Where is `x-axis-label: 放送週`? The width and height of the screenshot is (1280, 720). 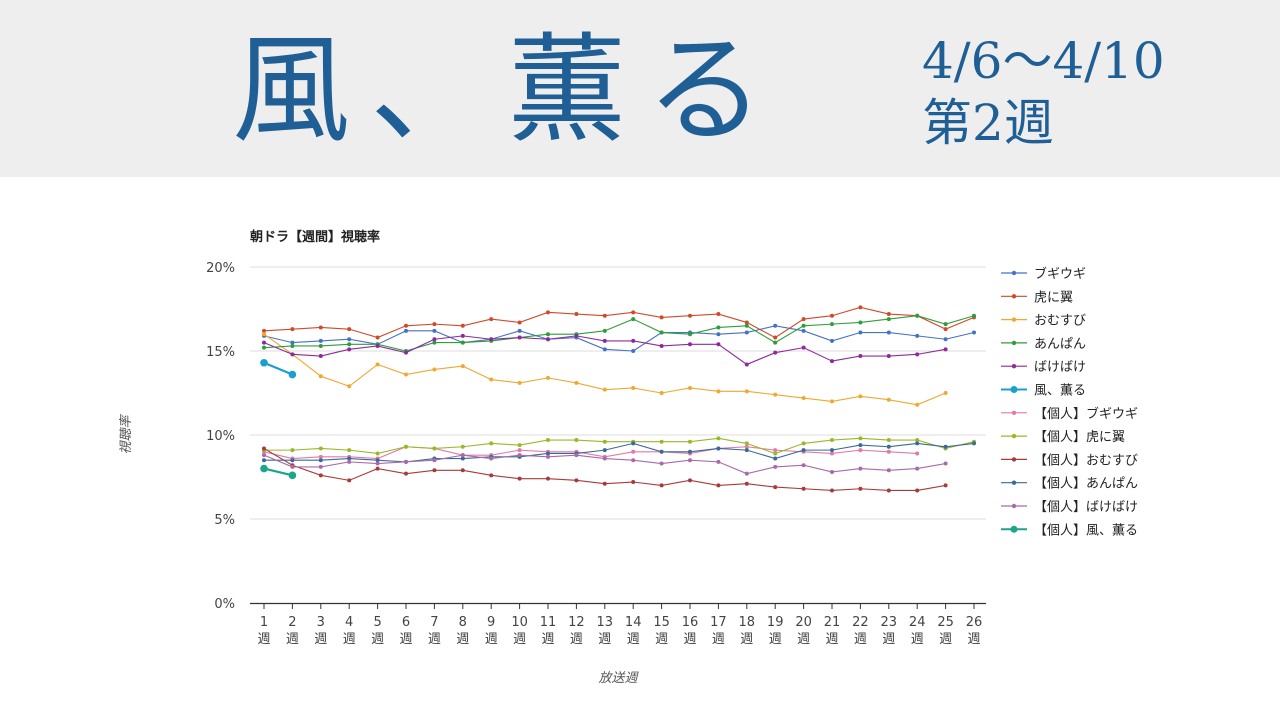 x-axis-label: 放送週 is located at coordinates (618, 678).